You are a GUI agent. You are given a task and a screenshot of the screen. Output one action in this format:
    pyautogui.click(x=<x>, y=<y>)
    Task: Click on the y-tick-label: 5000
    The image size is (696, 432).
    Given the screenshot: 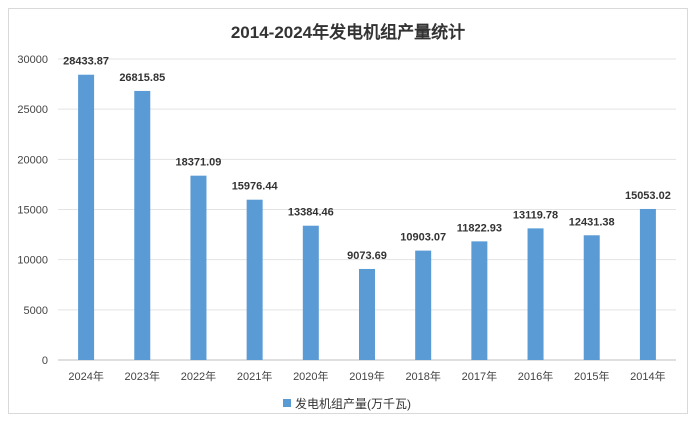 What is the action you would take?
    pyautogui.click(x=36, y=311)
    